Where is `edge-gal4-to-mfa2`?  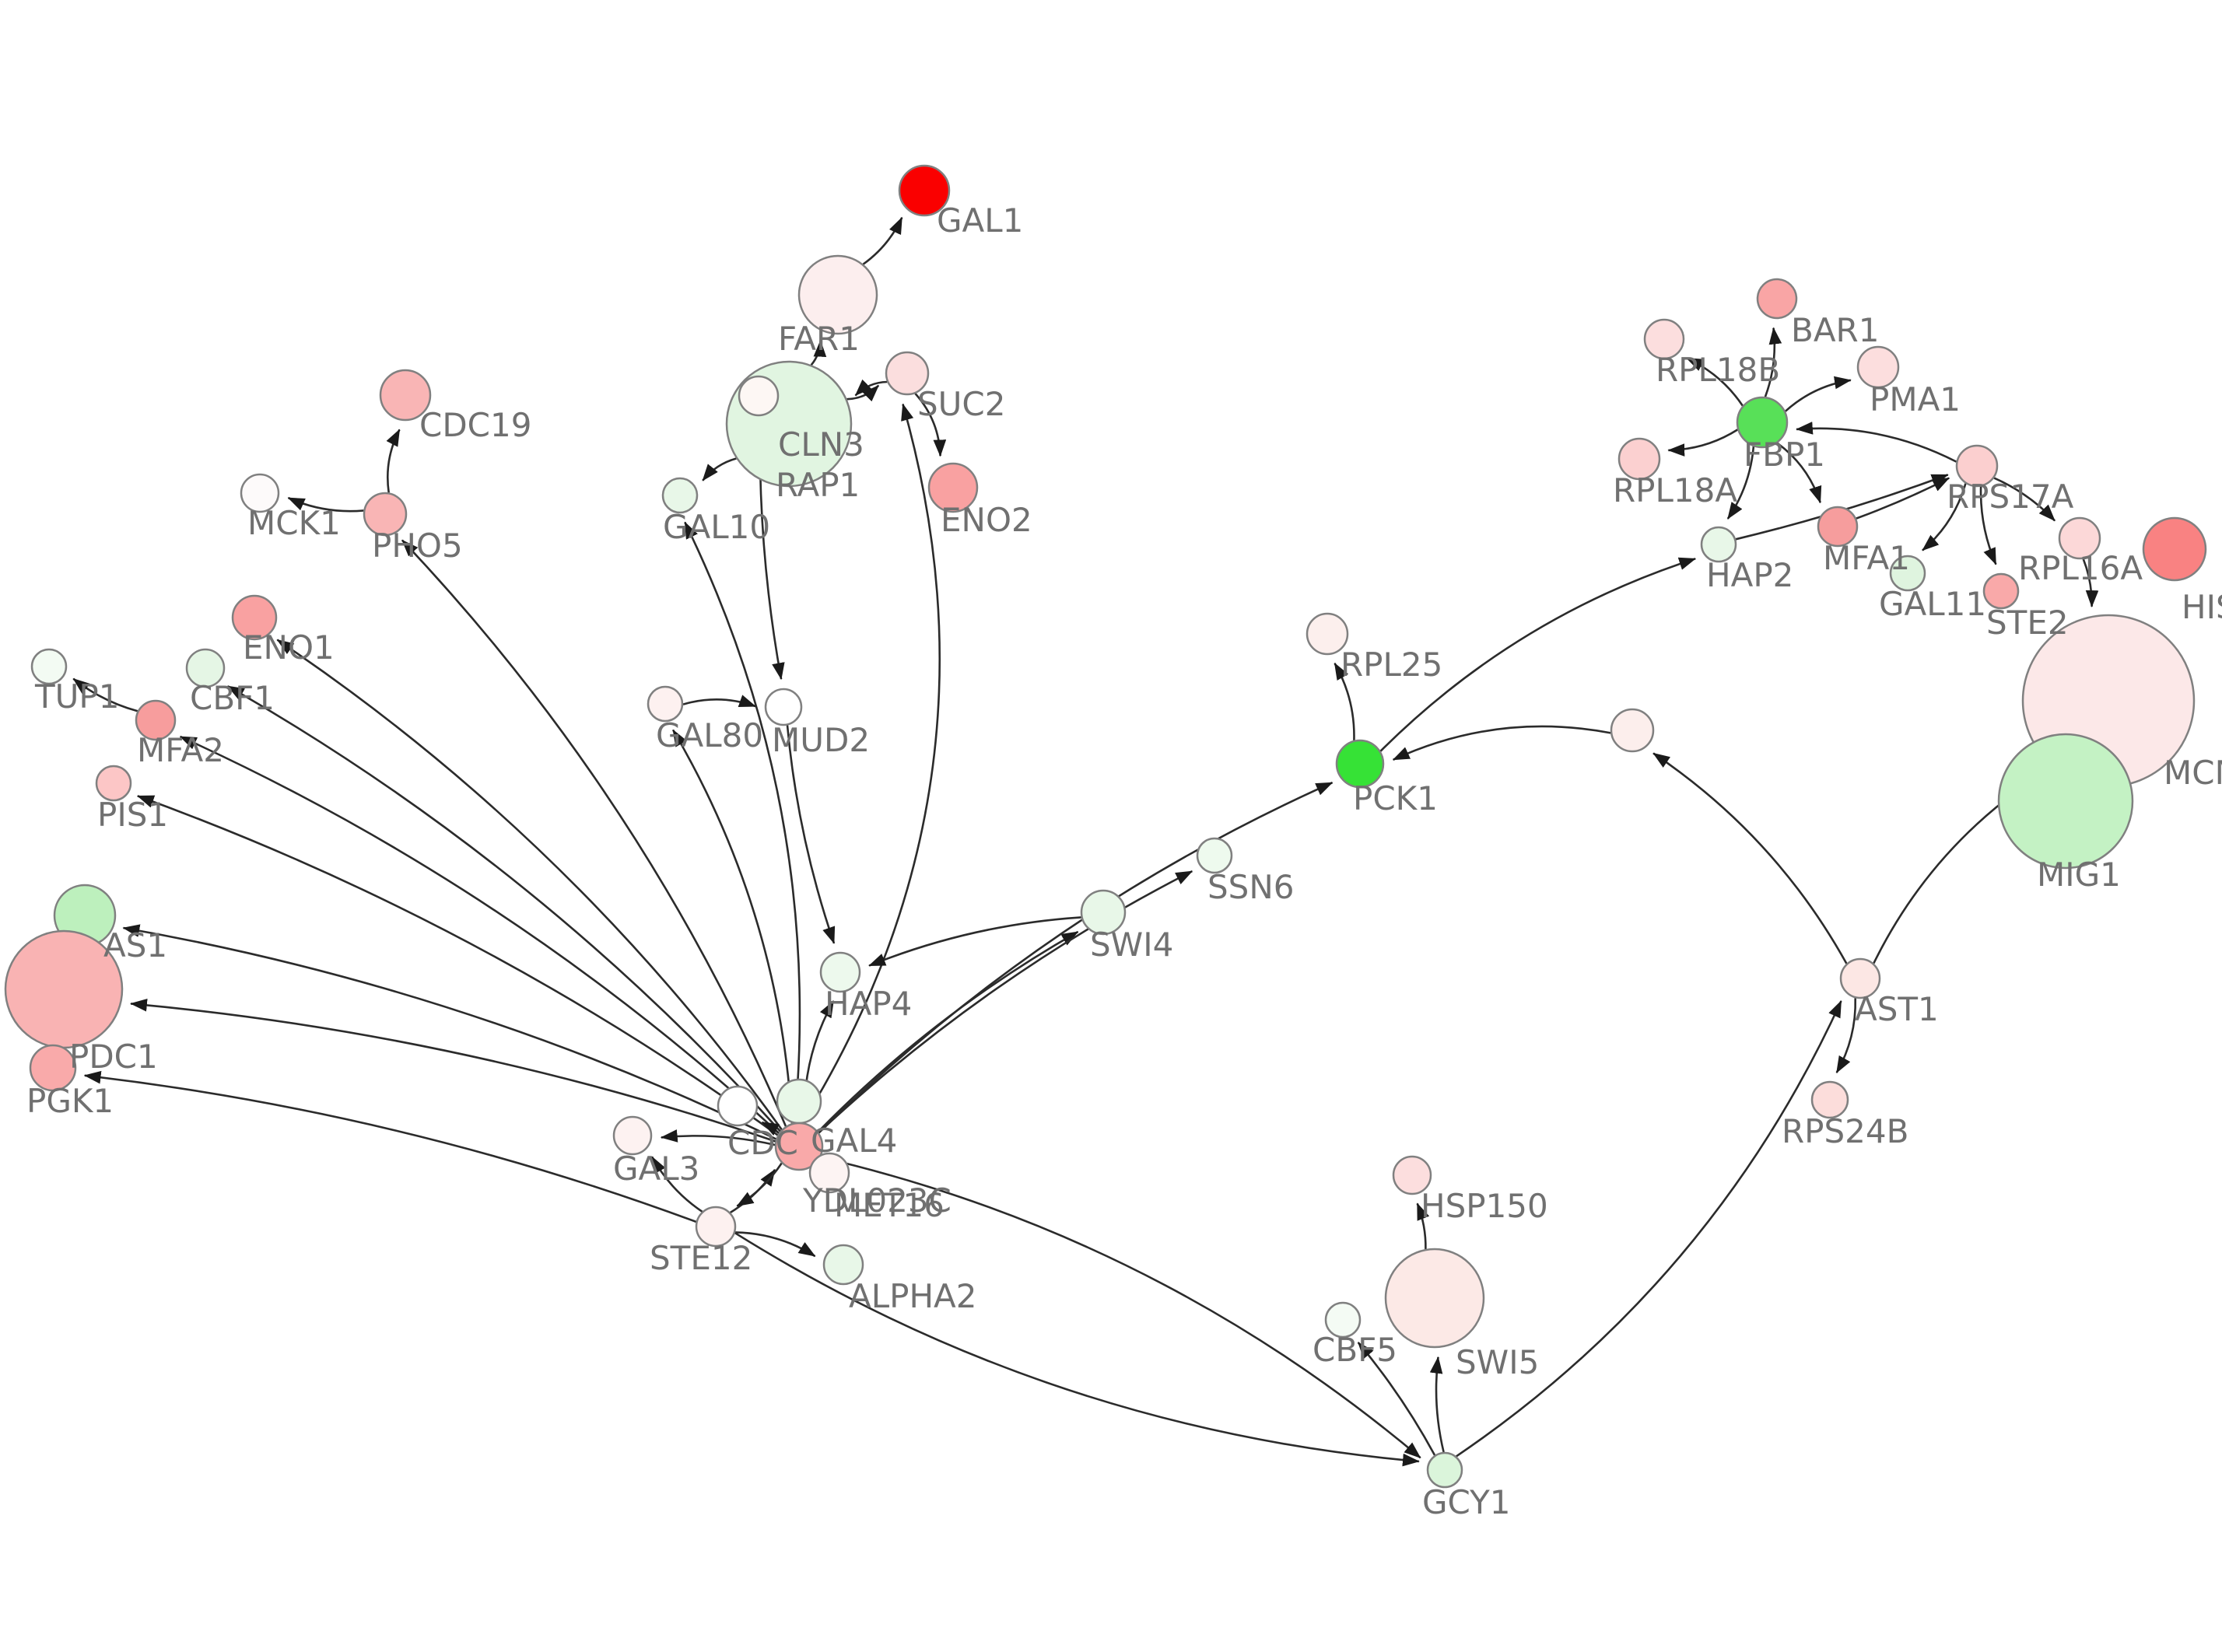
edge-gal4-to-mfa2 is located at coordinates (479, 934).